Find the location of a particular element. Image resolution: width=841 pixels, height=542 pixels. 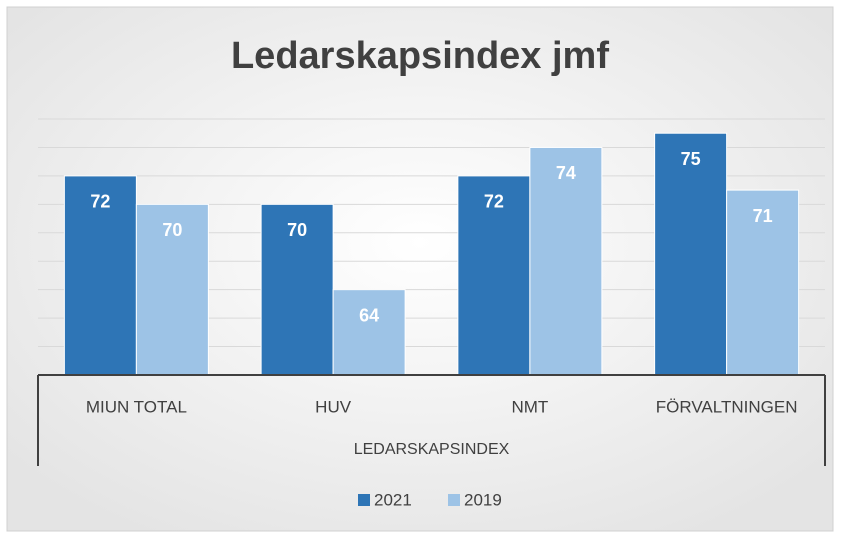

x-tick-label: HUV is located at coordinates (333, 406).